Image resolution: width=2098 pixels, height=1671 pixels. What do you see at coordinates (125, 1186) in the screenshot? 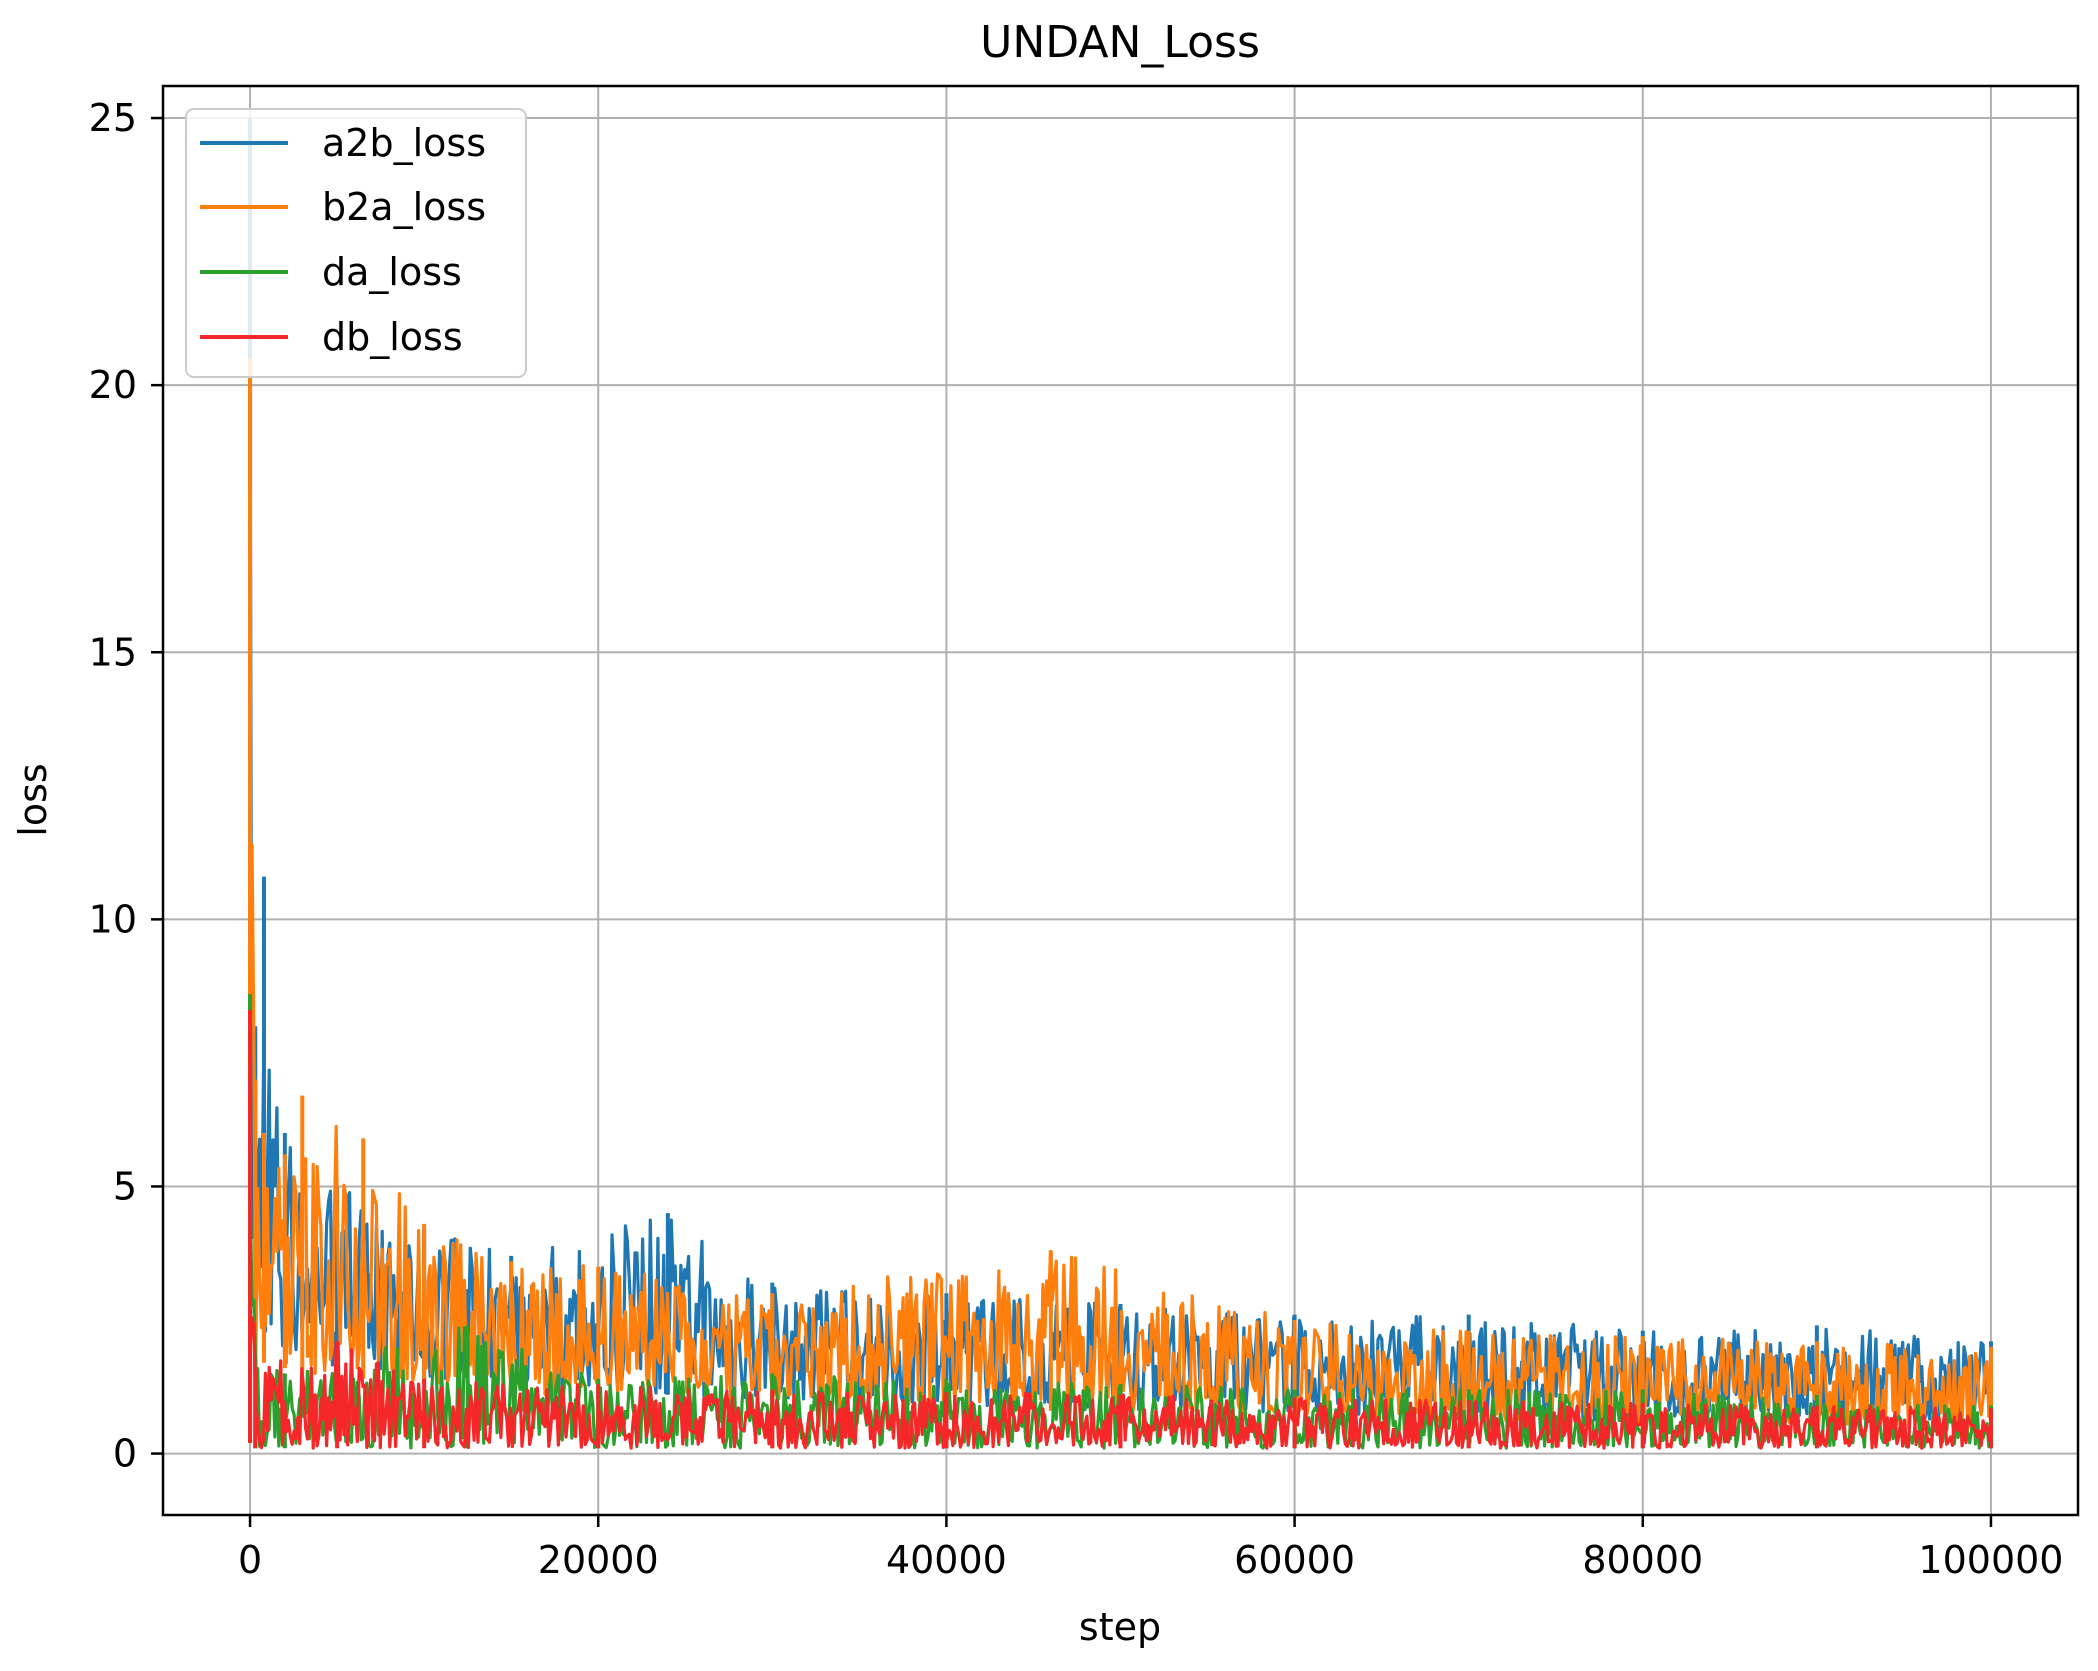
I see `y-tick-label: 5` at bounding box center [125, 1186].